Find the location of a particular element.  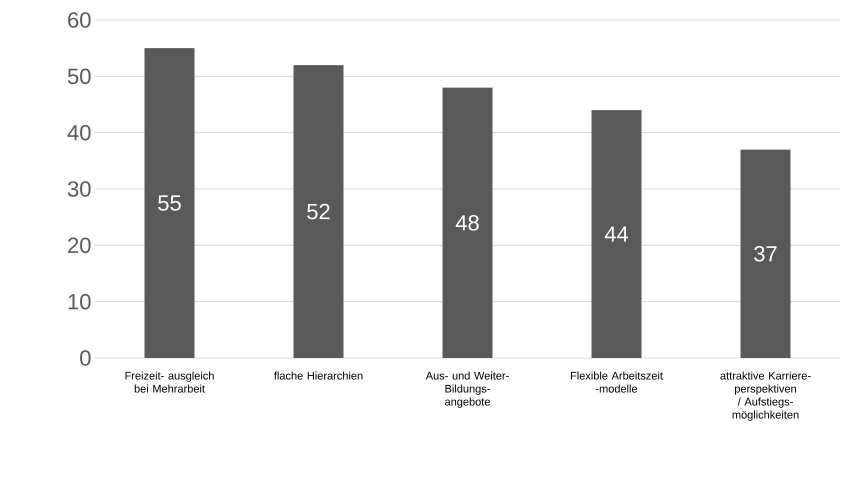

data-label: 52 is located at coordinates (318, 212).